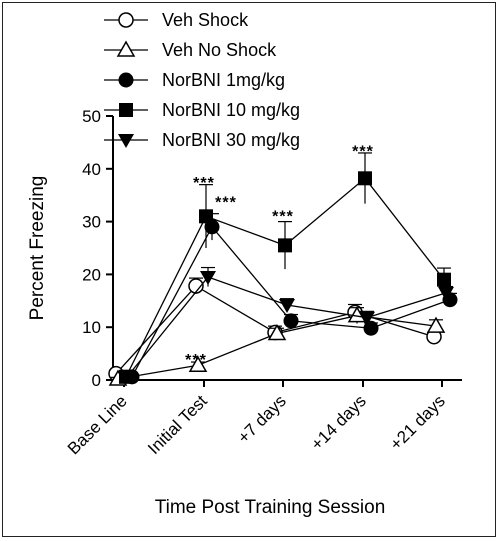 The width and height of the screenshot is (500, 541). Describe the element at coordinates (96, 380) in the screenshot. I see `y-tick-label: 0` at that location.